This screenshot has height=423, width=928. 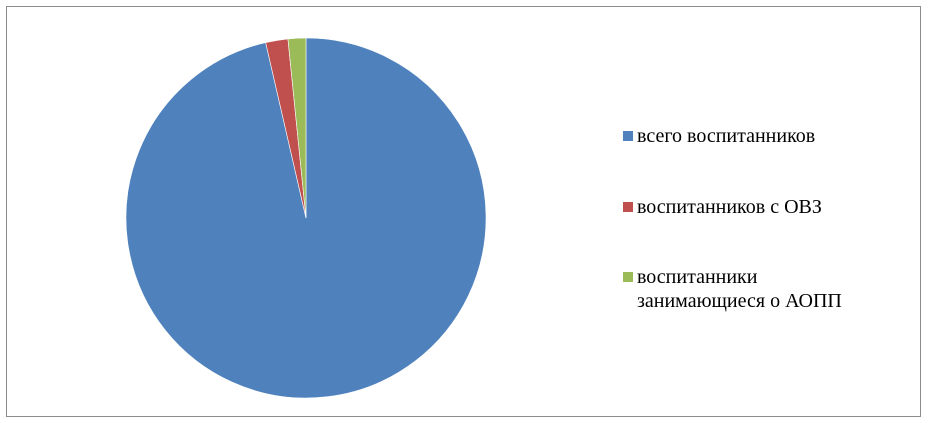 What do you see at coordinates (739, 289) in the screenshot?
I see `legend-label-pupils-aopp: воспитанники занимающиеся о АОПП` at bounding box center [739, 289].